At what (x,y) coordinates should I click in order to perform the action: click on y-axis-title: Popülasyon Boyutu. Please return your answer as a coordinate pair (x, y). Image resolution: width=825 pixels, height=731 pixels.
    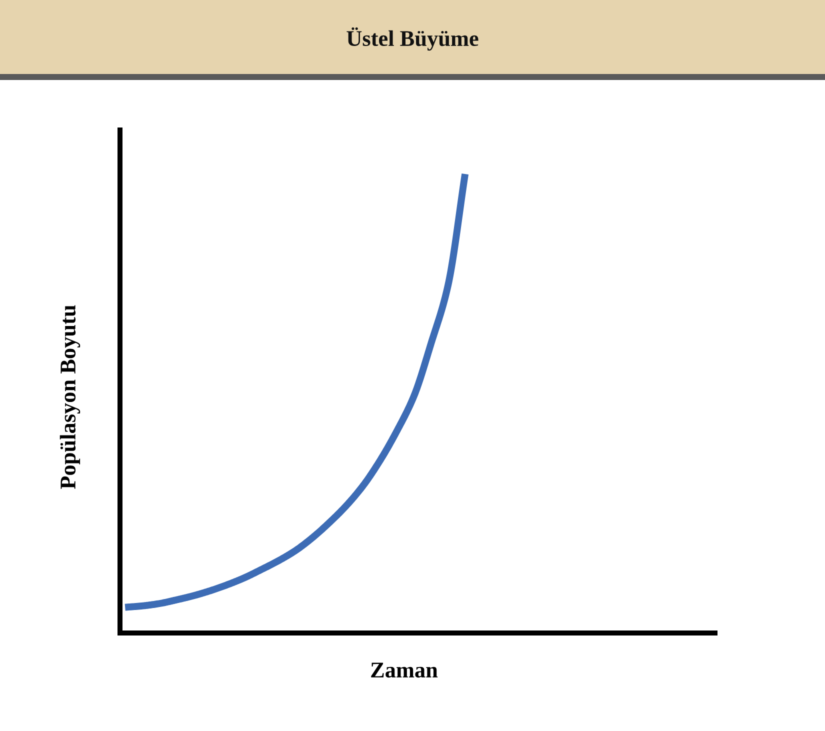
    Looking at the image, I should click on (70, 397).